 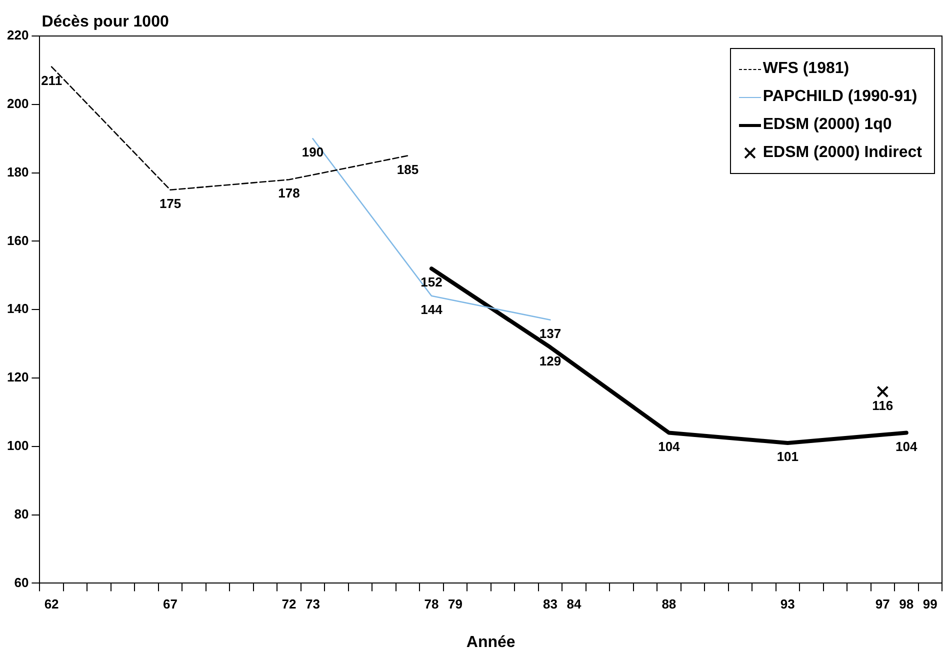 I want to click on x-tick-label: 83, so click(x=550, y=604).